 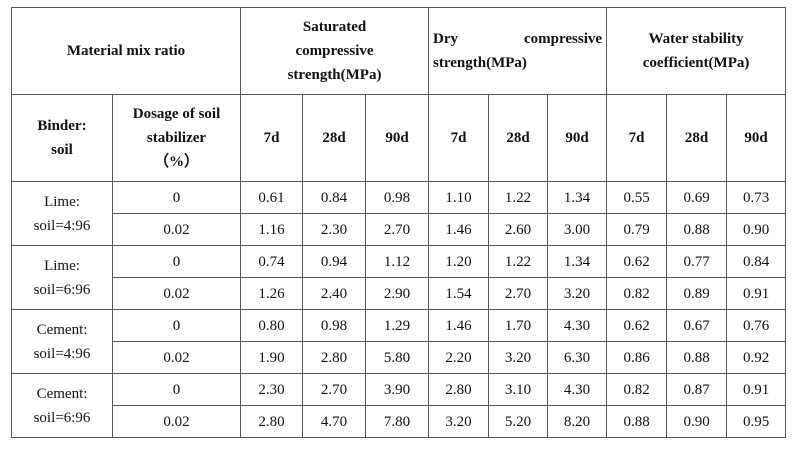 I want to click on header-line: stabilizer, so click(x=176, y=138).